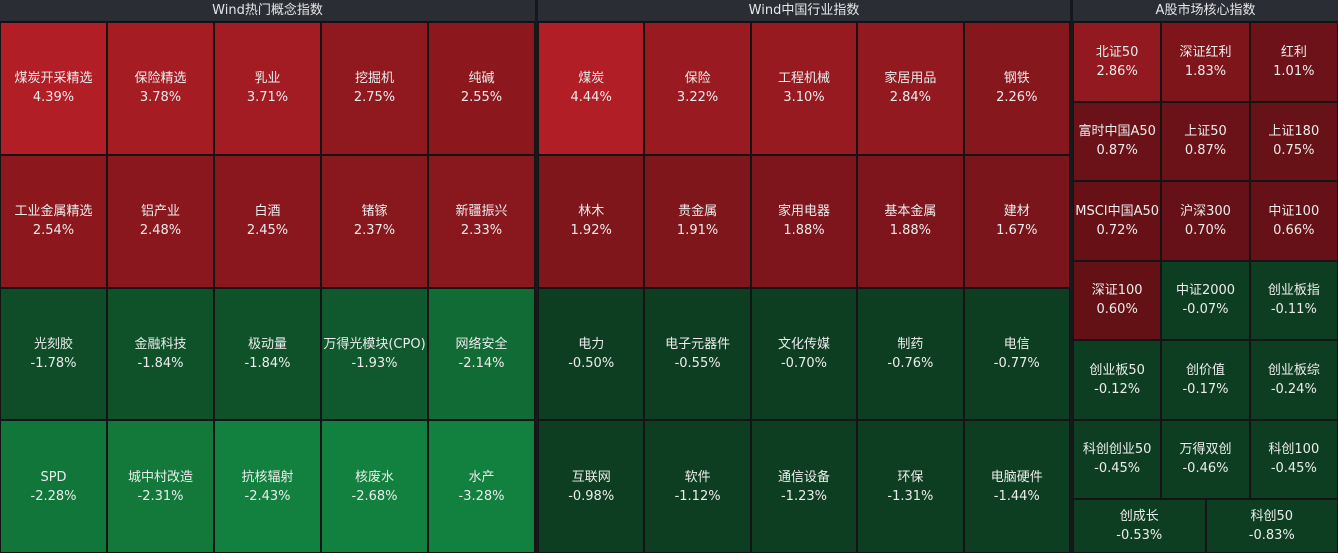  Describe the element at coordinates (591, 477) in the screenshot. I see `index-name: 互联网` at that location.